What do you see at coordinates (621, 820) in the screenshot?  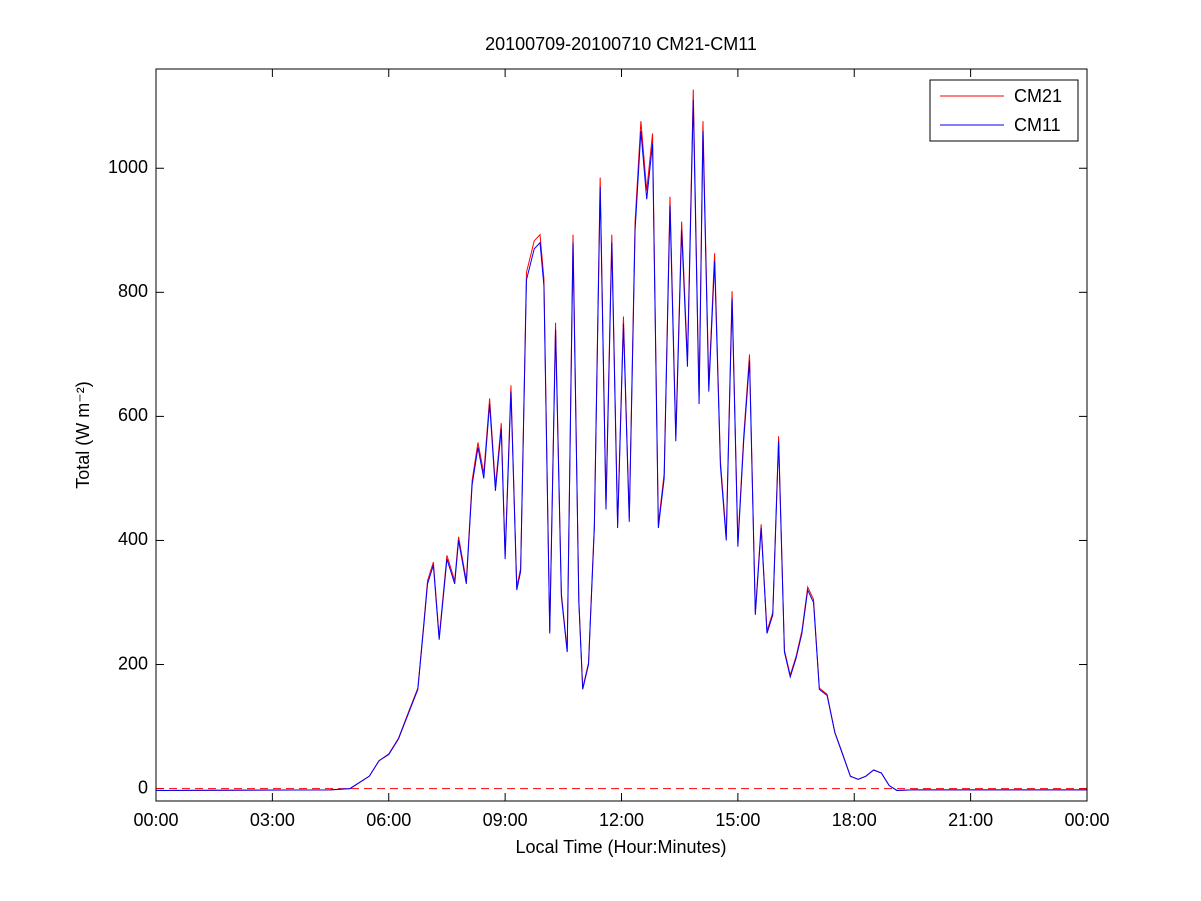 I see `x-tick-label: 12:00` at bounding box center [621, 820].